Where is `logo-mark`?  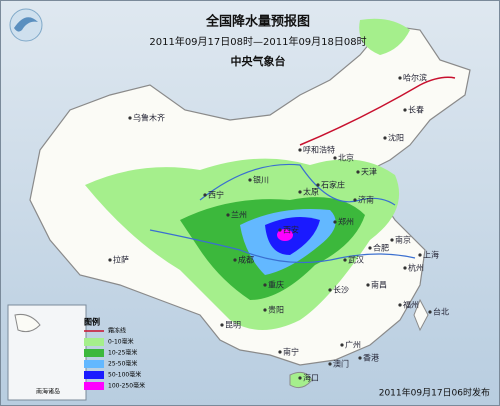 logo-mark is located at coordinates (26, 24).